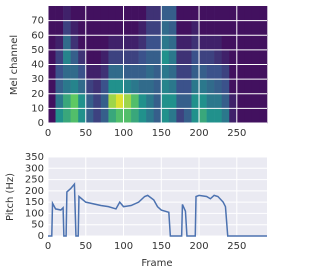 The width and height of the screenshot is (320, 275). What do you see at coordinates (48, 133) in the screenshot?
I see `x-tick-label: 0` at bounding box center [48, 133].